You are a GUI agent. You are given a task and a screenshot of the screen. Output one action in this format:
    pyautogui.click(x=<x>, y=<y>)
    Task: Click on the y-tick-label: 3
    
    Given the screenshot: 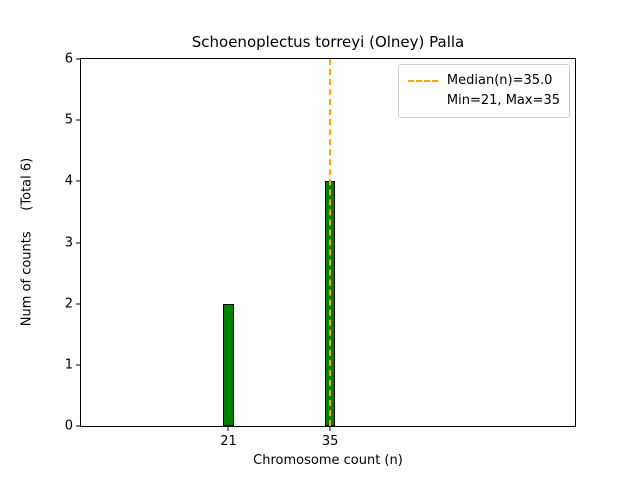 What is the action you would take?
    pyautogui.click(x=68, y=242)
    